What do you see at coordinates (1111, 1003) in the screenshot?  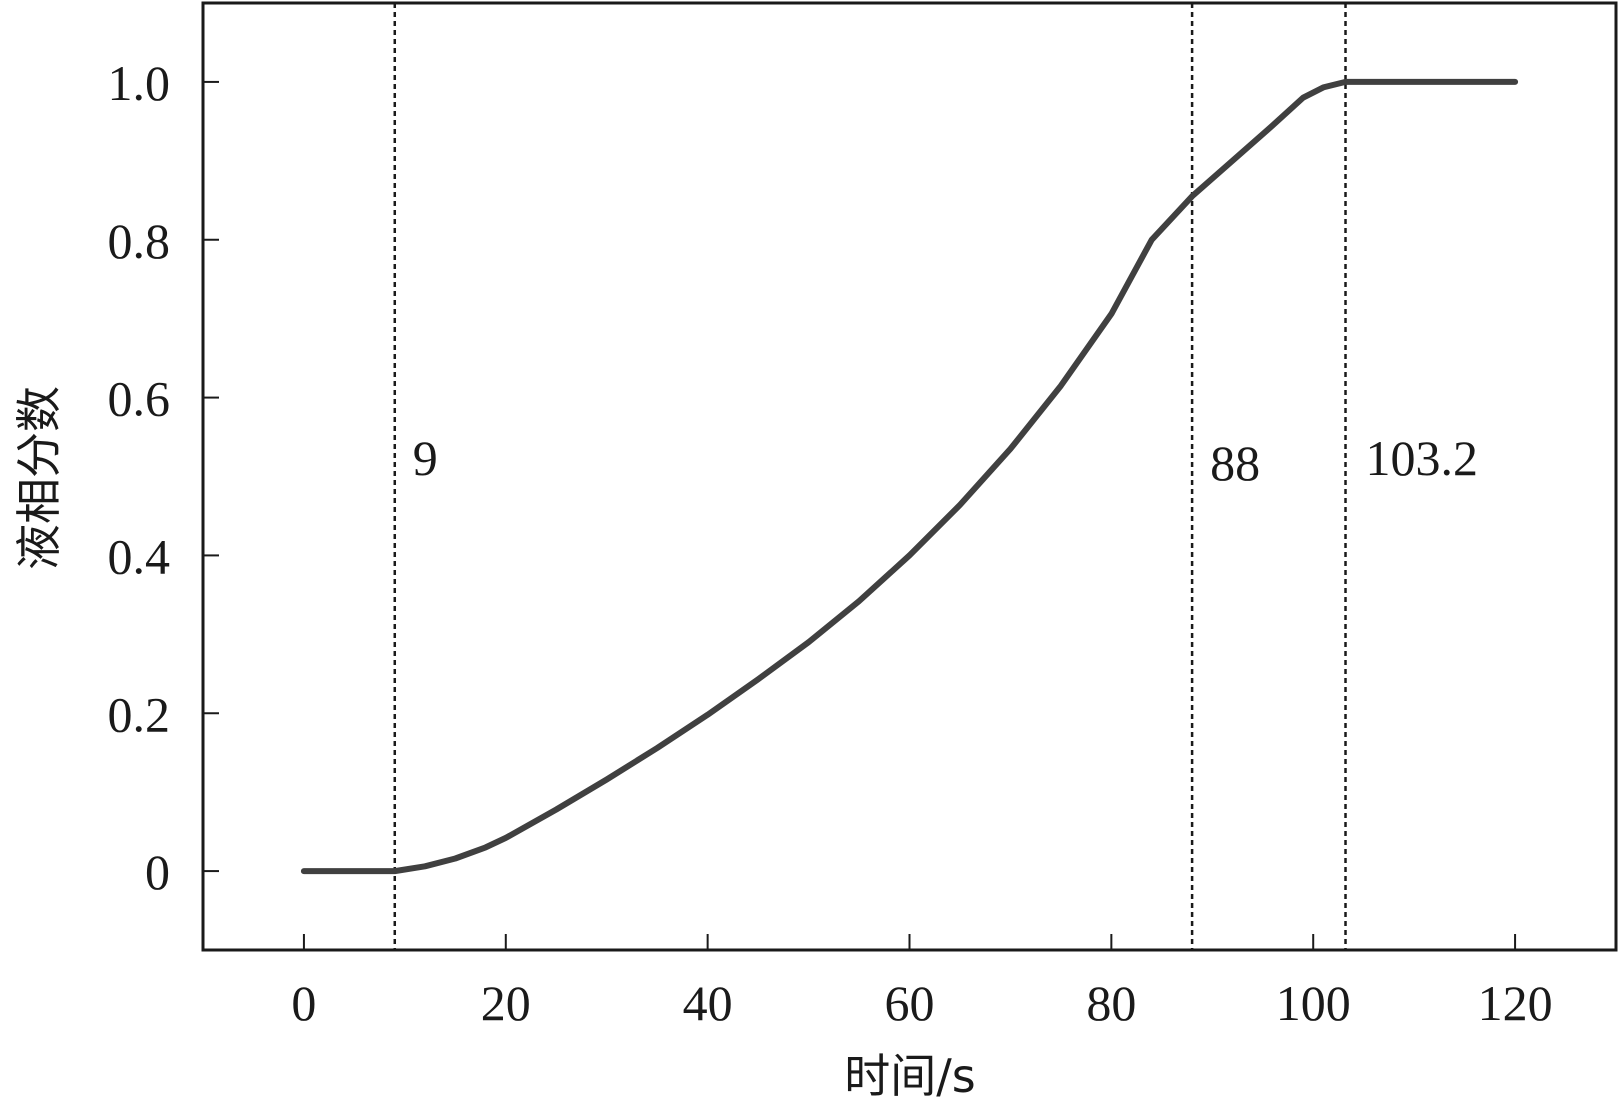 I see `x-tick-label: 80` at bounding box center [1111, 1003].